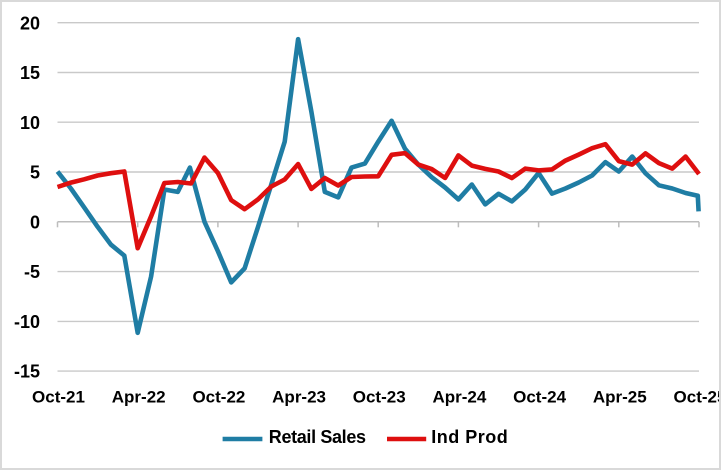 The width and height of the screenshot is (721, 470). What do you see at coordinates (469, 437) in the screenshot?
I see `svg-text: Ind Prod` at bounding box center [469, 437].